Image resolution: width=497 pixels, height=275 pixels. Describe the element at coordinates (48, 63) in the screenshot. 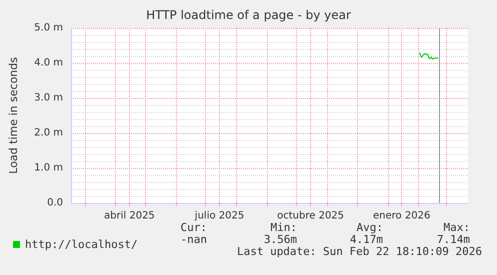

I see `y-tick-label: 4.0 m` at that location.